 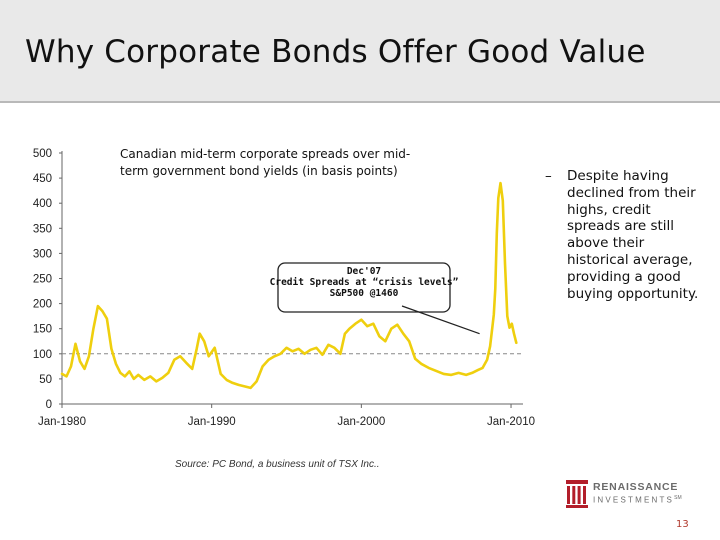 What do you see at coordinates (636, 487) in the screenshot?
I see `logo-line-1: RENAISSANCE` at bounding box center [636, 487].